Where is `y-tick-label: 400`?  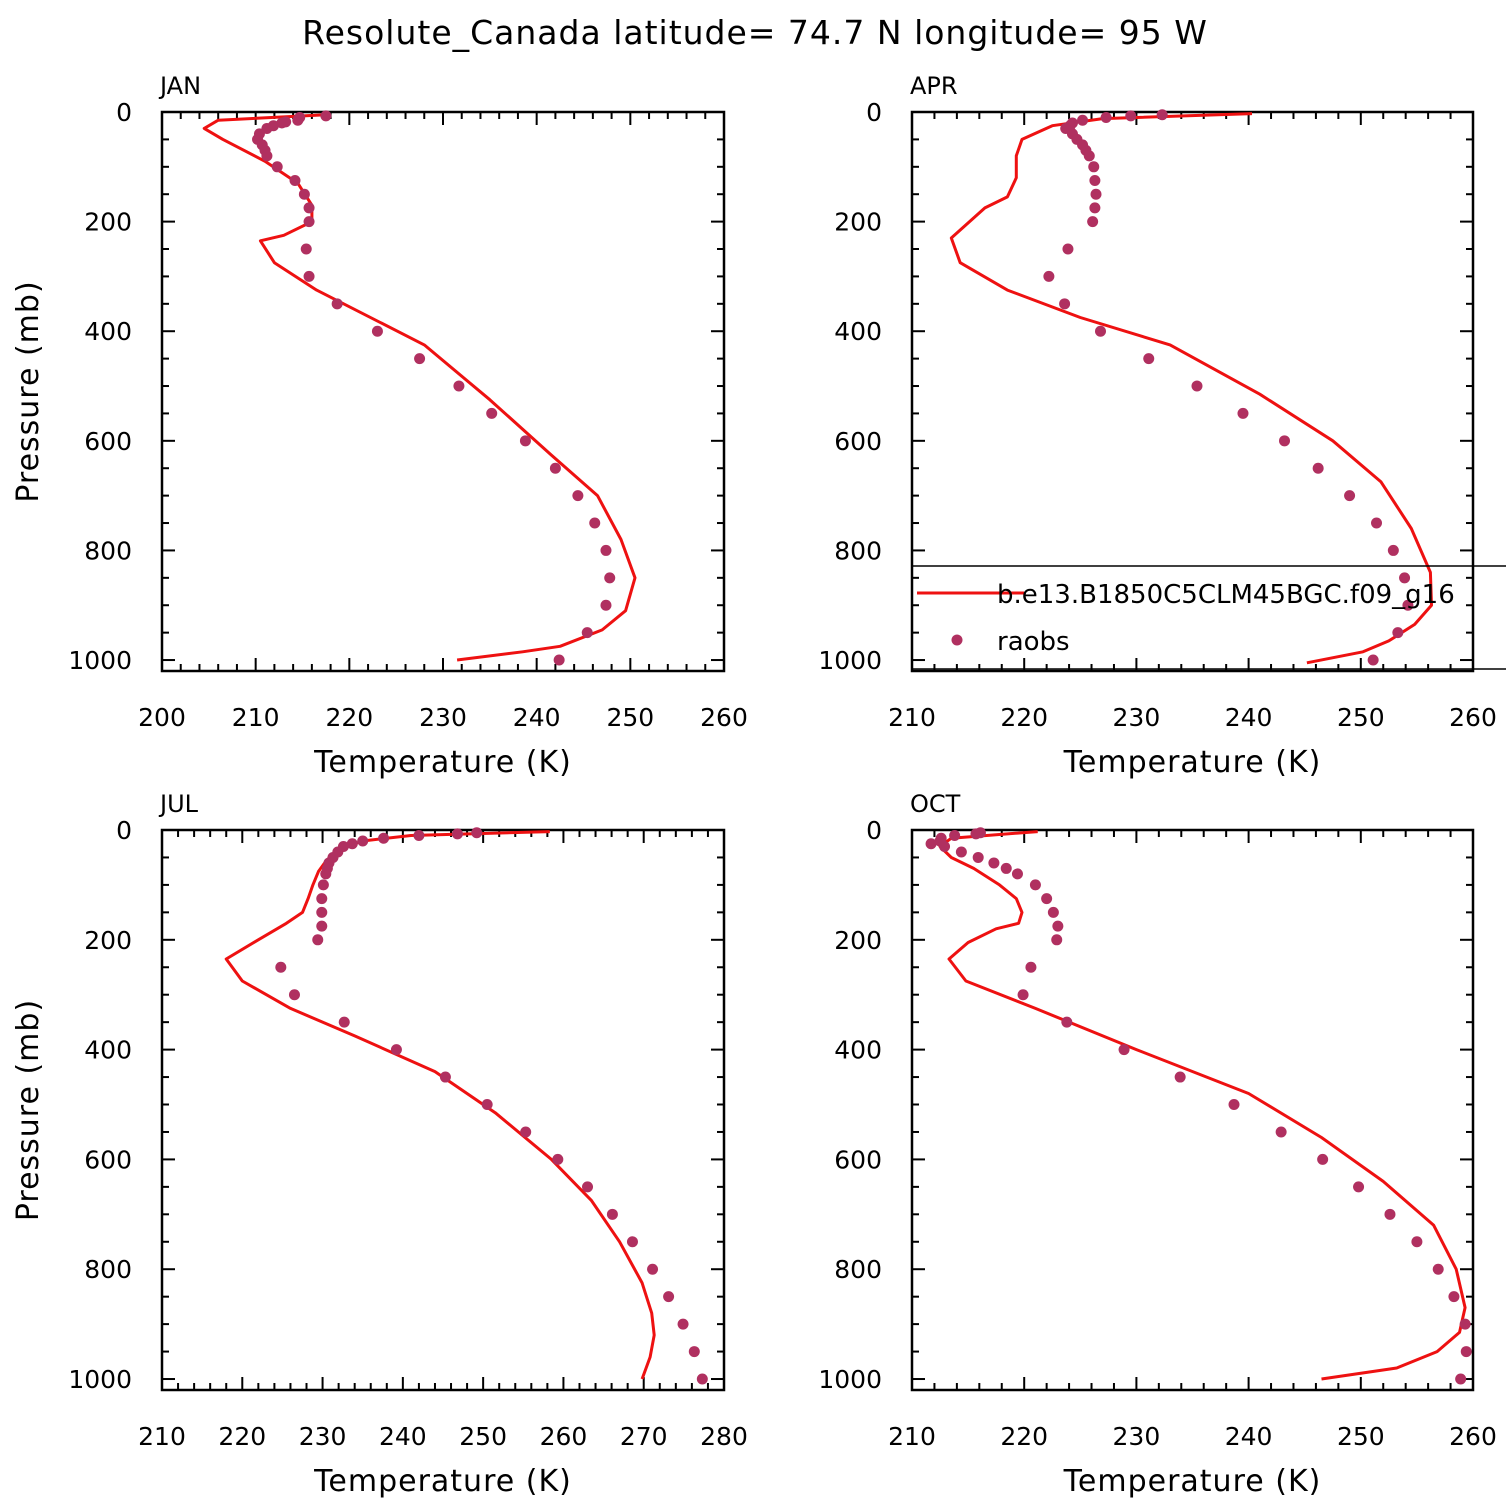
y-tick-label: 400 is located at coordinates (108, 331).